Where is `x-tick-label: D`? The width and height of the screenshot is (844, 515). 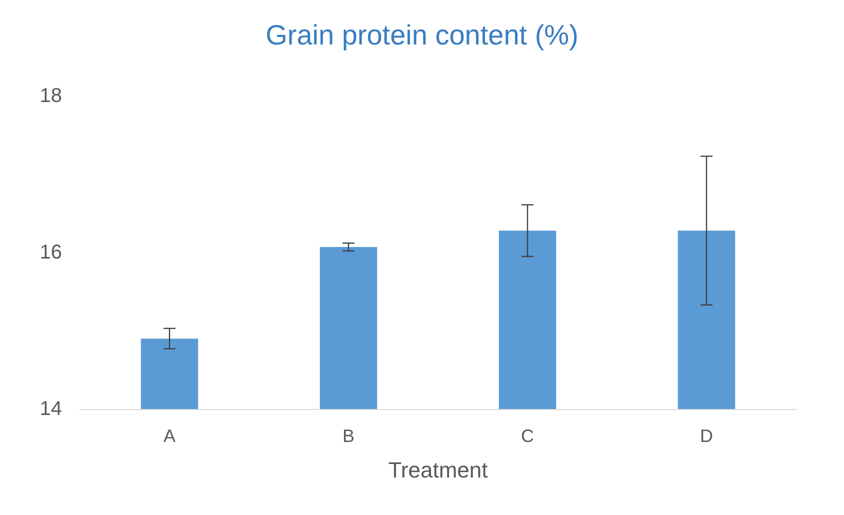
x-tick-label: D is located at coordinates (706, 436).